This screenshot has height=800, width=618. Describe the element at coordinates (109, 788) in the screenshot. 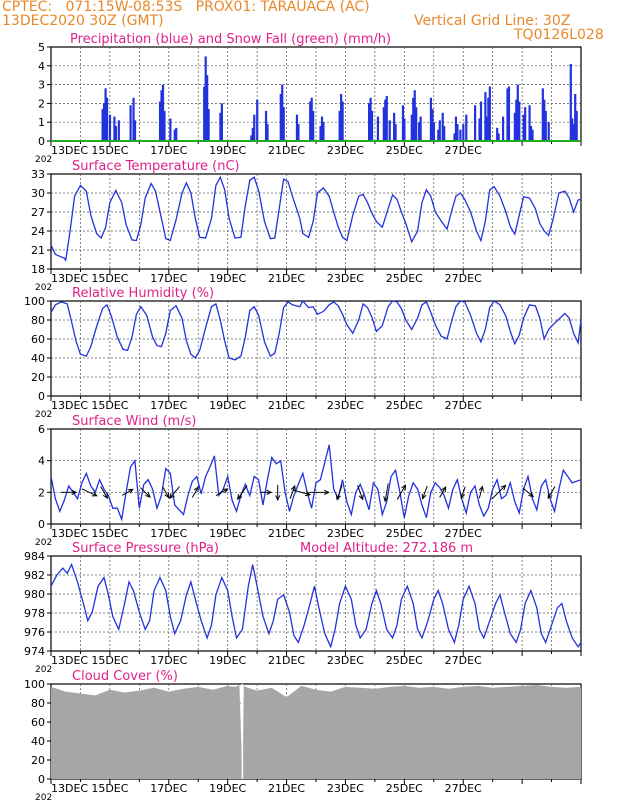

I see `panel5-xtick-label: 15DEC` at that location.